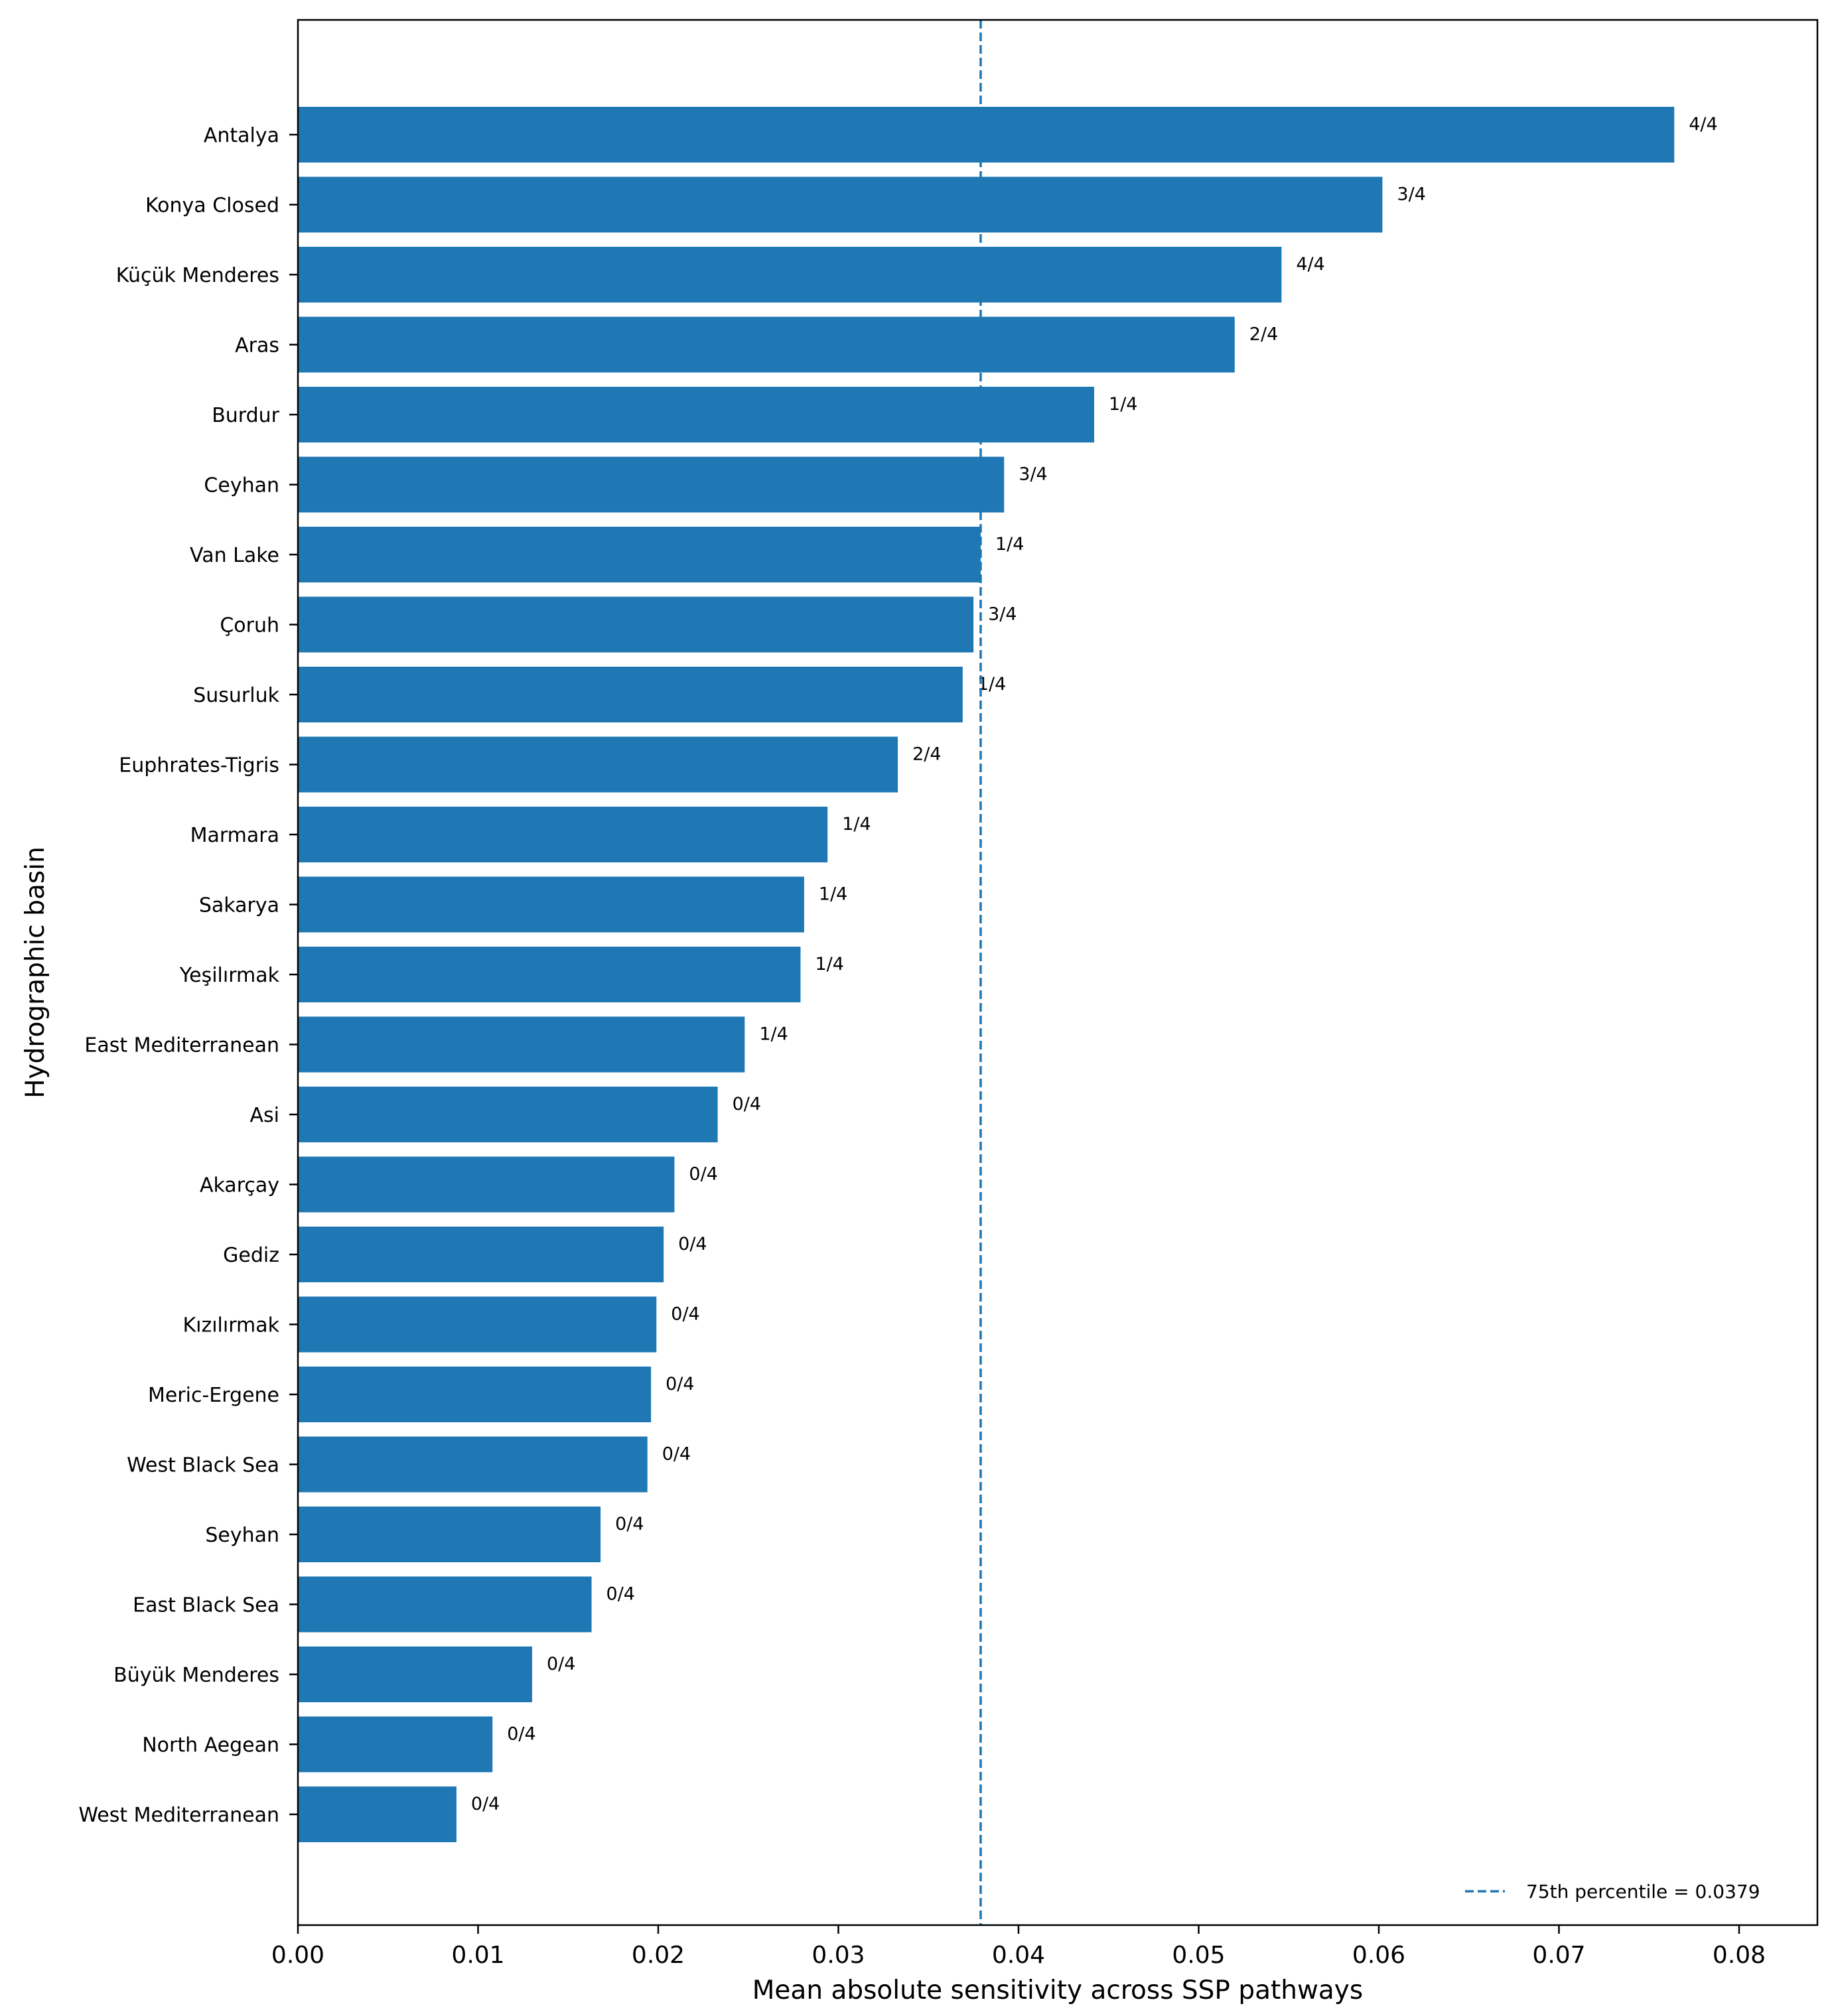 The width and height of the screenshot is (1832, 2016). Describe the element at coordinates (203, 1466) in the screenshot. I see `y-tick-label: West Black Sea` at that location.